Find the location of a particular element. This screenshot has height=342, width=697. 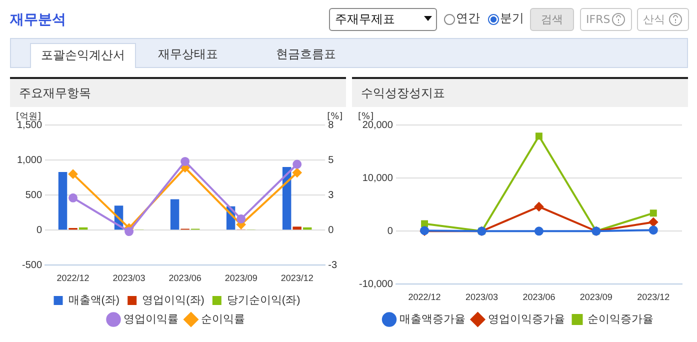

text: 포괄손익계산서 is located at coordinates (83, 55).